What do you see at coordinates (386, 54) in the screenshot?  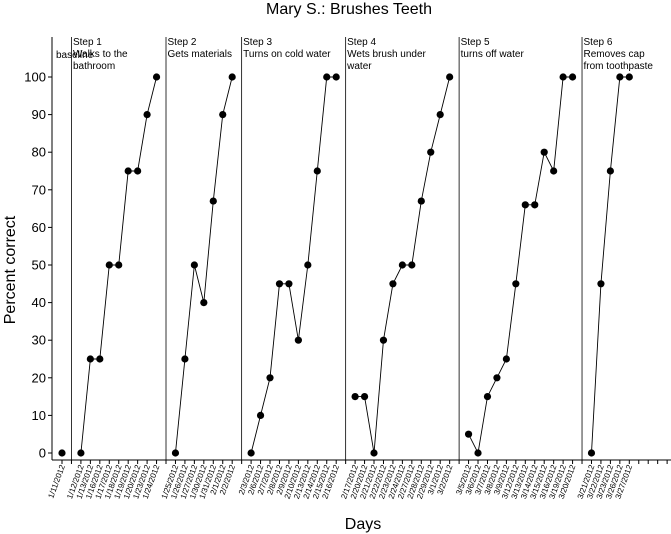 I see `phase-label: Step 4 Wets brush under water` at bounding box center [386, 54].